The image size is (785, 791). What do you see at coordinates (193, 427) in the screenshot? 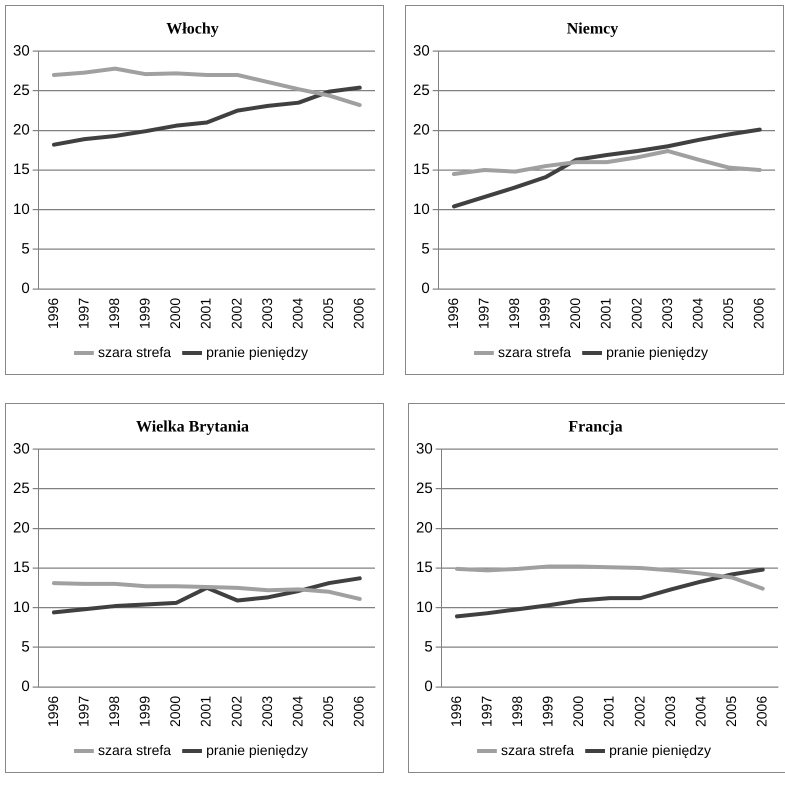
I see `chart-title: Wielka Brytania` at bounding box center [193, 427].